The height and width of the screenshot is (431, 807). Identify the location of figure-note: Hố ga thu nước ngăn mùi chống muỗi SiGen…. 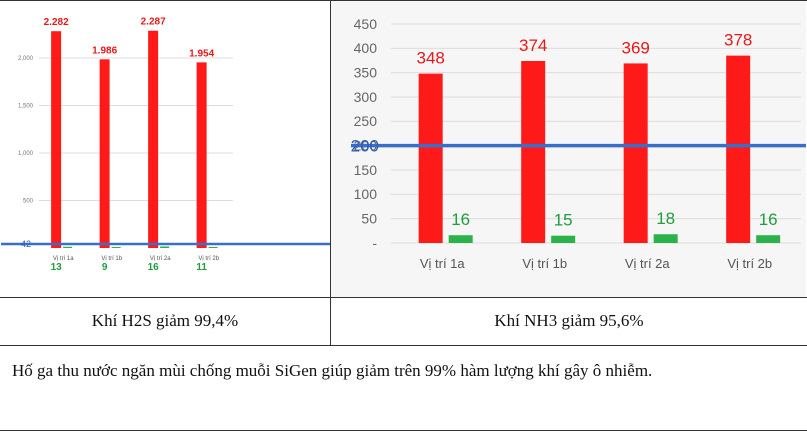
(332, 370).